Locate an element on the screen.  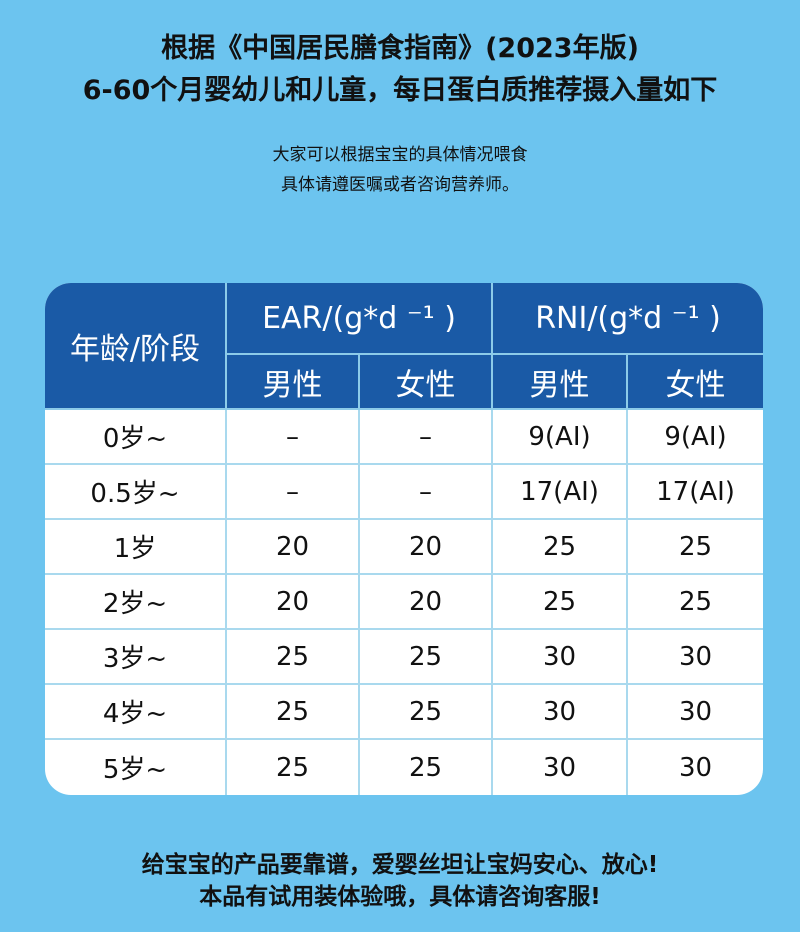
rni-header: RNI/(g*d ⁻¹ ) is located at coordinates (628, 319).